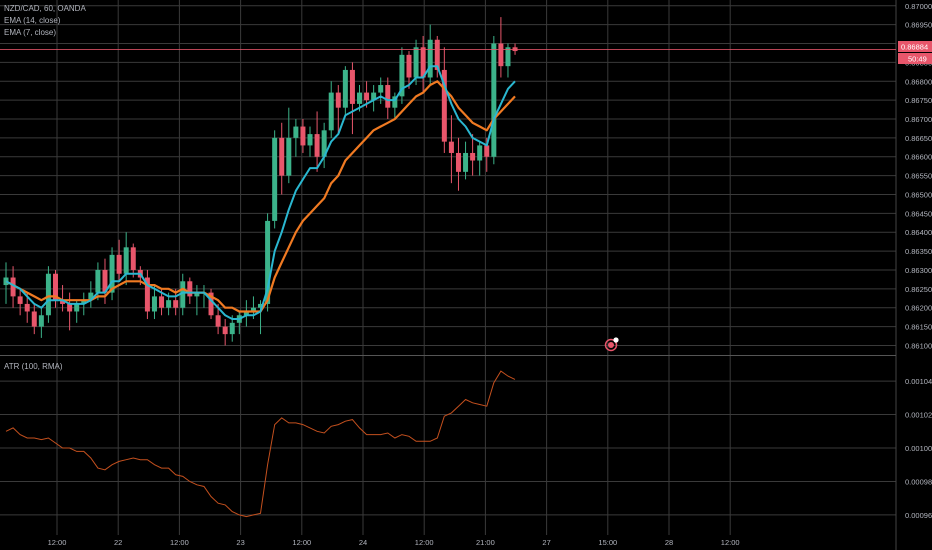  What do you see at coordinates (918, 327) in the screenshot?
I see `price-tick-label: 0.86150` at bounding box center [918, 327].